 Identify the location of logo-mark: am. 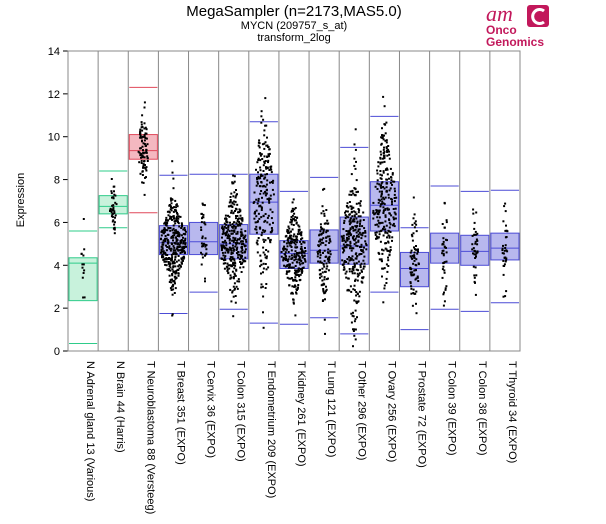
(499, 13).